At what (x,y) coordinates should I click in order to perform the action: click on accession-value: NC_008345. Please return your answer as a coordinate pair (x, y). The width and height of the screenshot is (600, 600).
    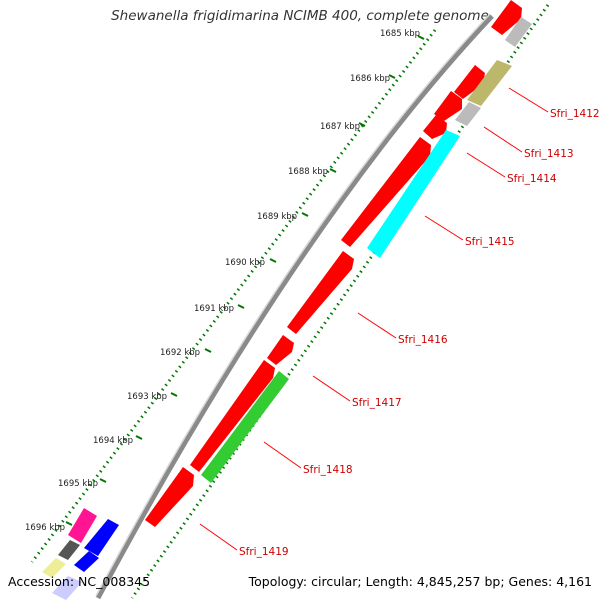
    Looking at the image, I should click on (114, 581).